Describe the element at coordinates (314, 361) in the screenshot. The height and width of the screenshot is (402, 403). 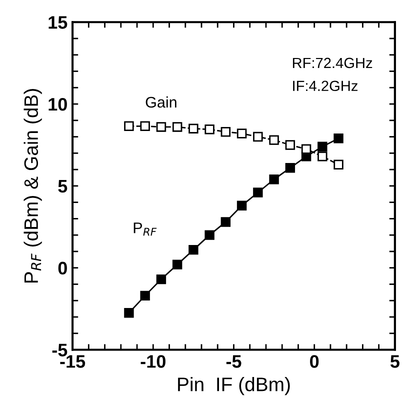
I see `x-tick-label: 0` at that location.